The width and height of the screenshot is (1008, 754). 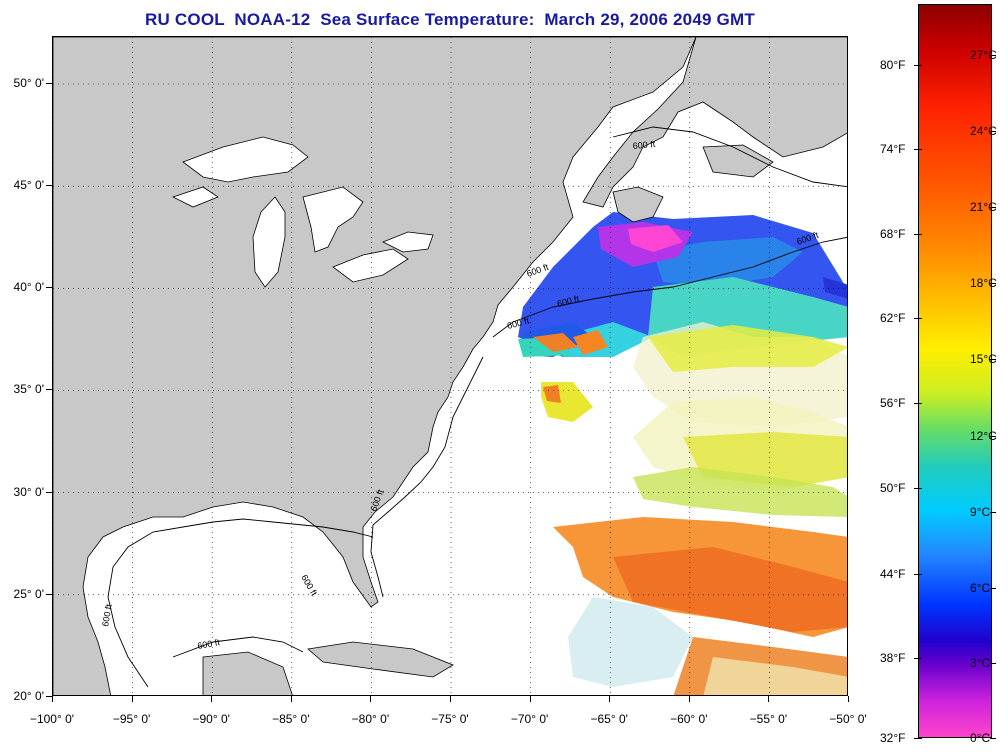 What do you see at coordinates (302, 212) in the screenshot?
I see `lakes-layer` at bounding box center [302, 212].